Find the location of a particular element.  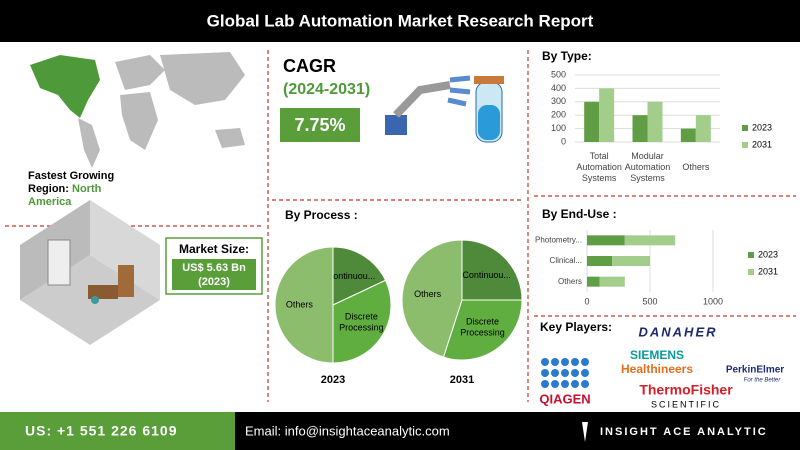

growth-box: Fastest Growing Region: North America is located at coordinates (83, 189).